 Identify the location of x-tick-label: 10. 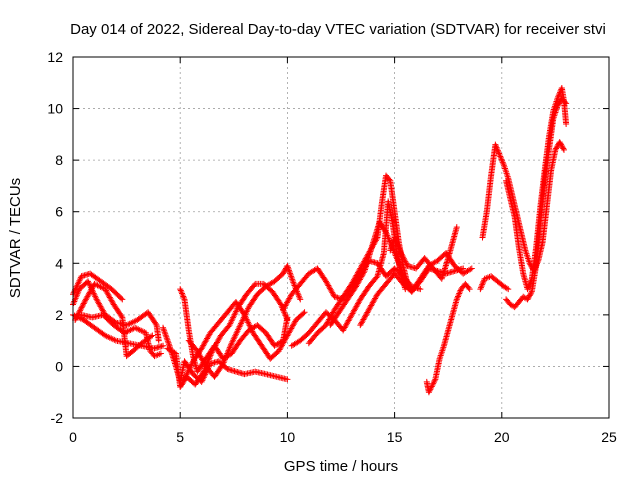
(288, 437).